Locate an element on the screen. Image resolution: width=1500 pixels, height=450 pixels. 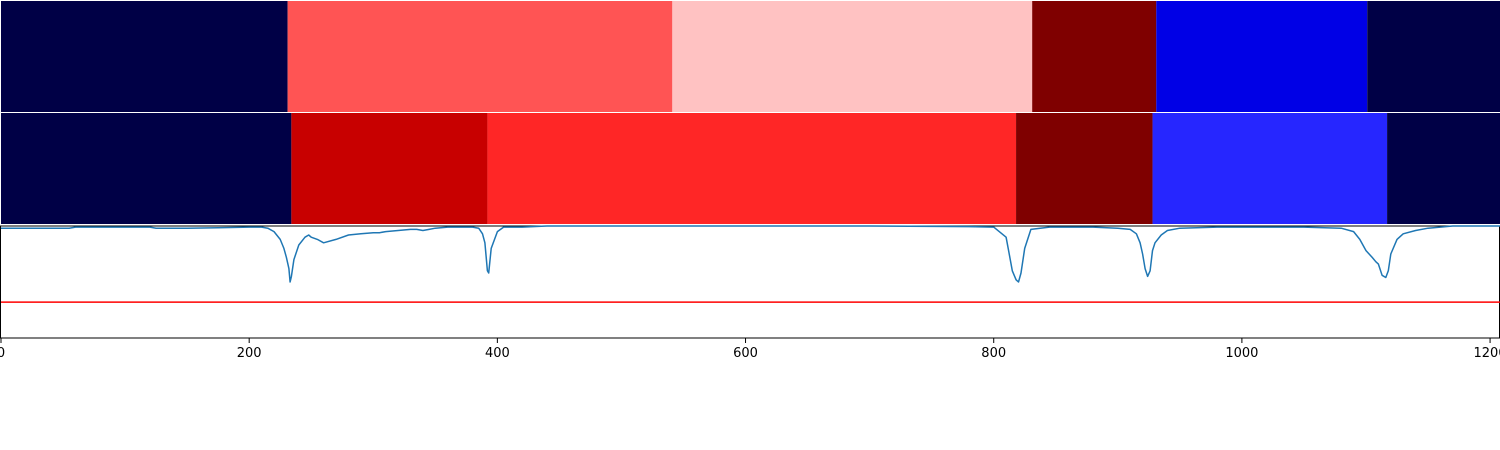
x-tick-label: 0 is located at coordinates (2, 353).